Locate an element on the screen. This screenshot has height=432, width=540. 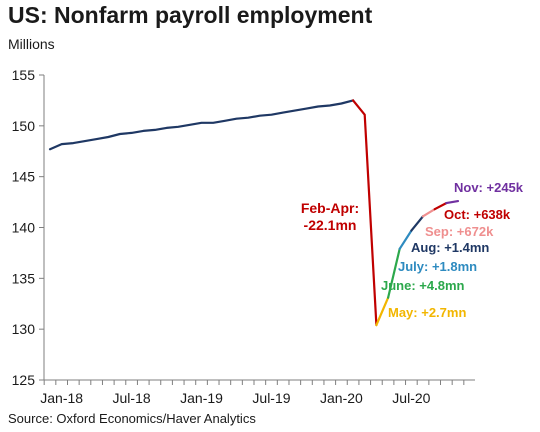
annotation-label: July: +1.8mn is located at coordinates (437, 266).